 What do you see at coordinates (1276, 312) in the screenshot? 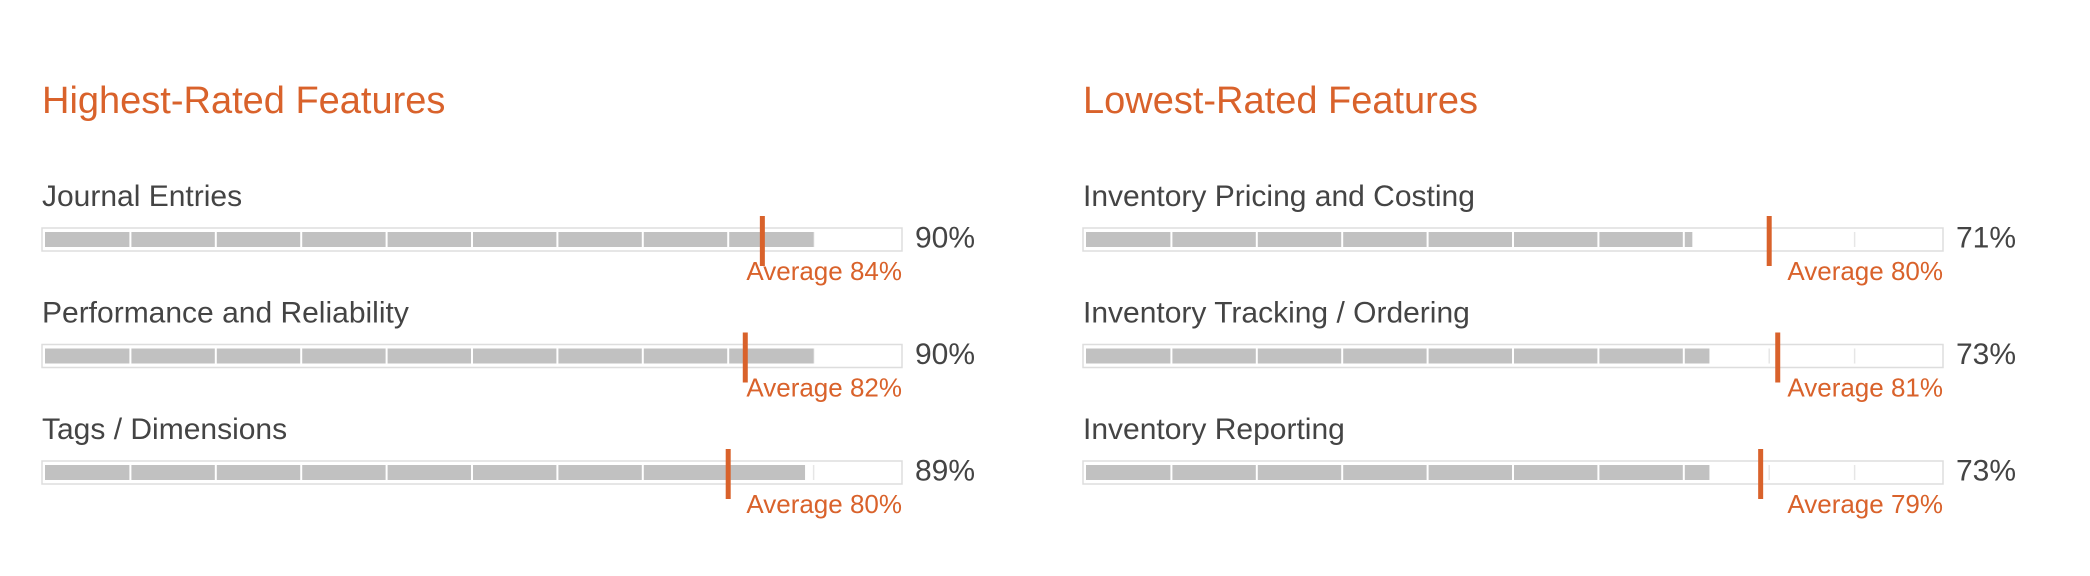
I see `feature-name: Inventory Tracking / Ordering` at bounding box center [1276, 312].